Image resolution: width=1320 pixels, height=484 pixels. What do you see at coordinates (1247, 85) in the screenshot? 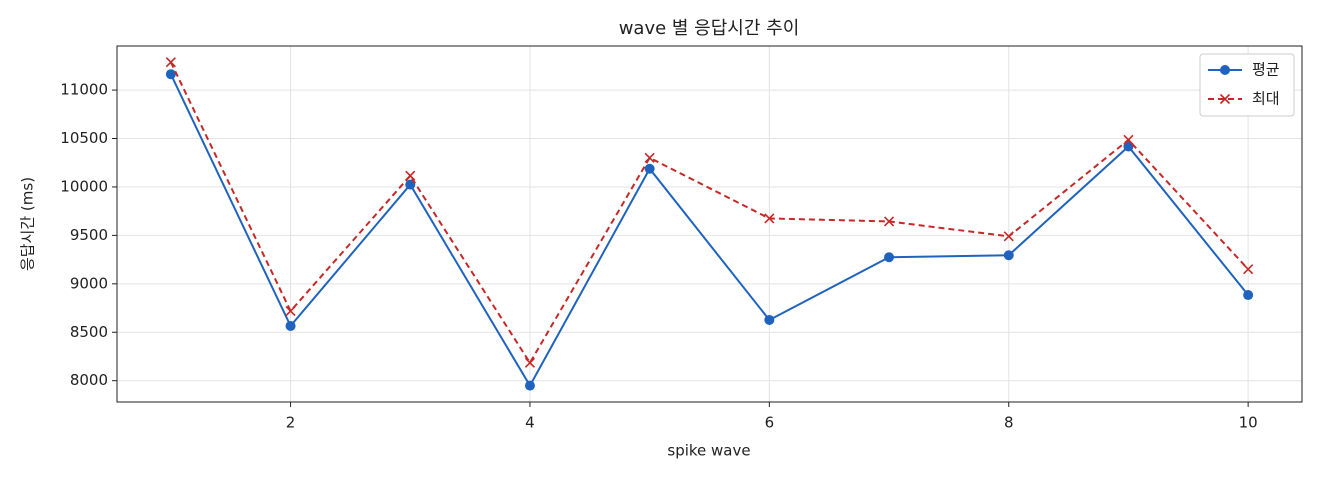
I see `legend-box` at bounding box center [1247, 85].